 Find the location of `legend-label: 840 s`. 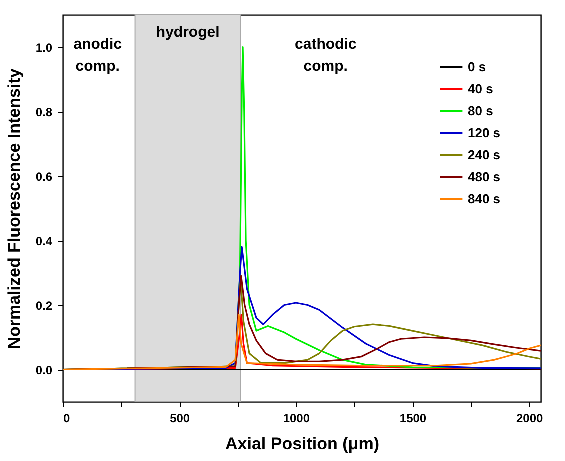

legend-label: 840 s is located at coordinates (484, 199).